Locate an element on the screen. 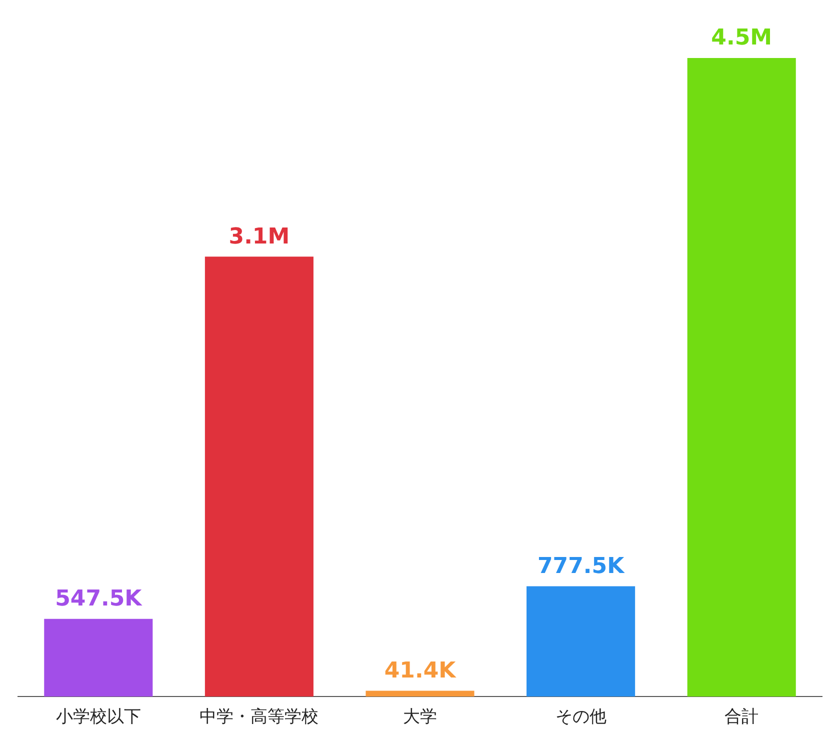  x-tick-label: 中学・高等学校 is located at coordinates (259, 717).